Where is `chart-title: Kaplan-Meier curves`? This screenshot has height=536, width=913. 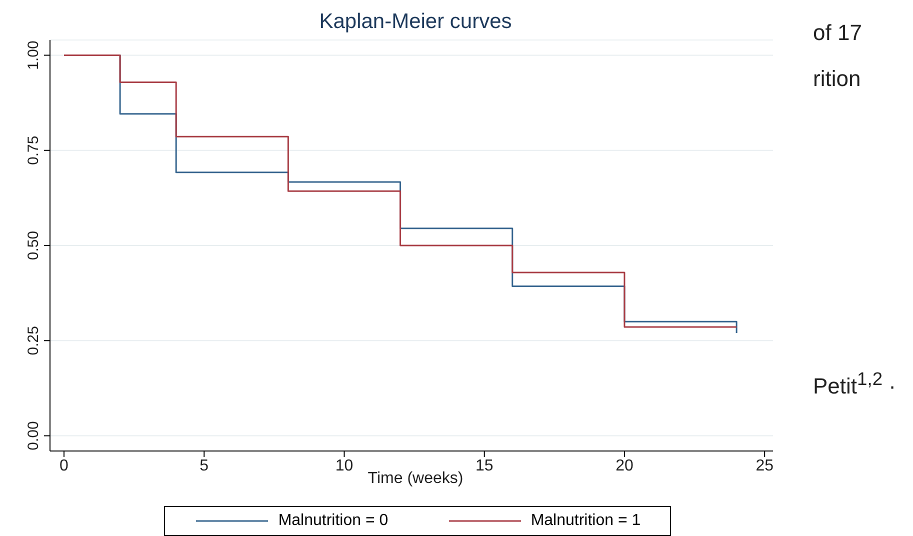
chart-title: Kaplan-Meier curves is located at coordinates (415, 22).